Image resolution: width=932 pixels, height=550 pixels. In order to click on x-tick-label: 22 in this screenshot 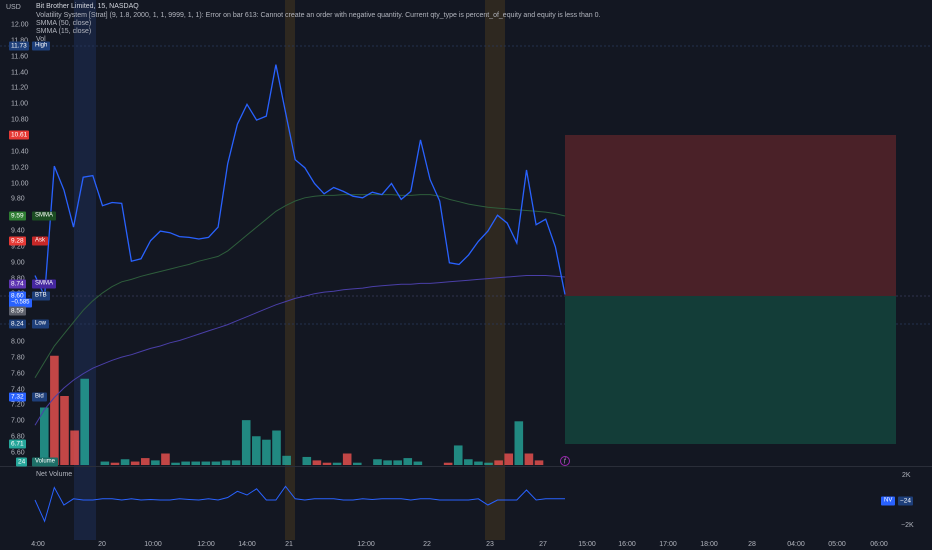, I will do `click(427, 544)`.